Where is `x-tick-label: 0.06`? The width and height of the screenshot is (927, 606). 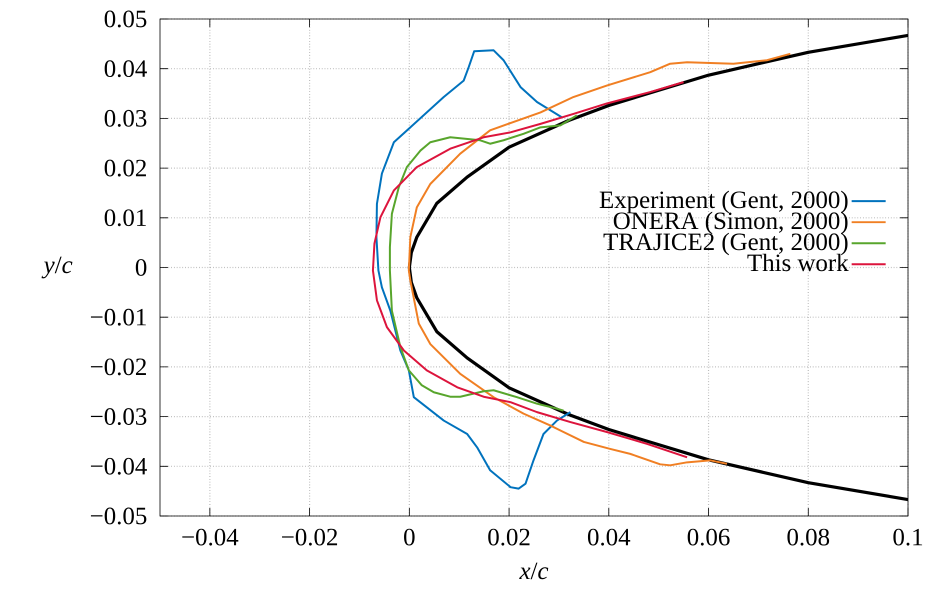
x-tick-label: 0.06 is located at coordinates (709, 537).